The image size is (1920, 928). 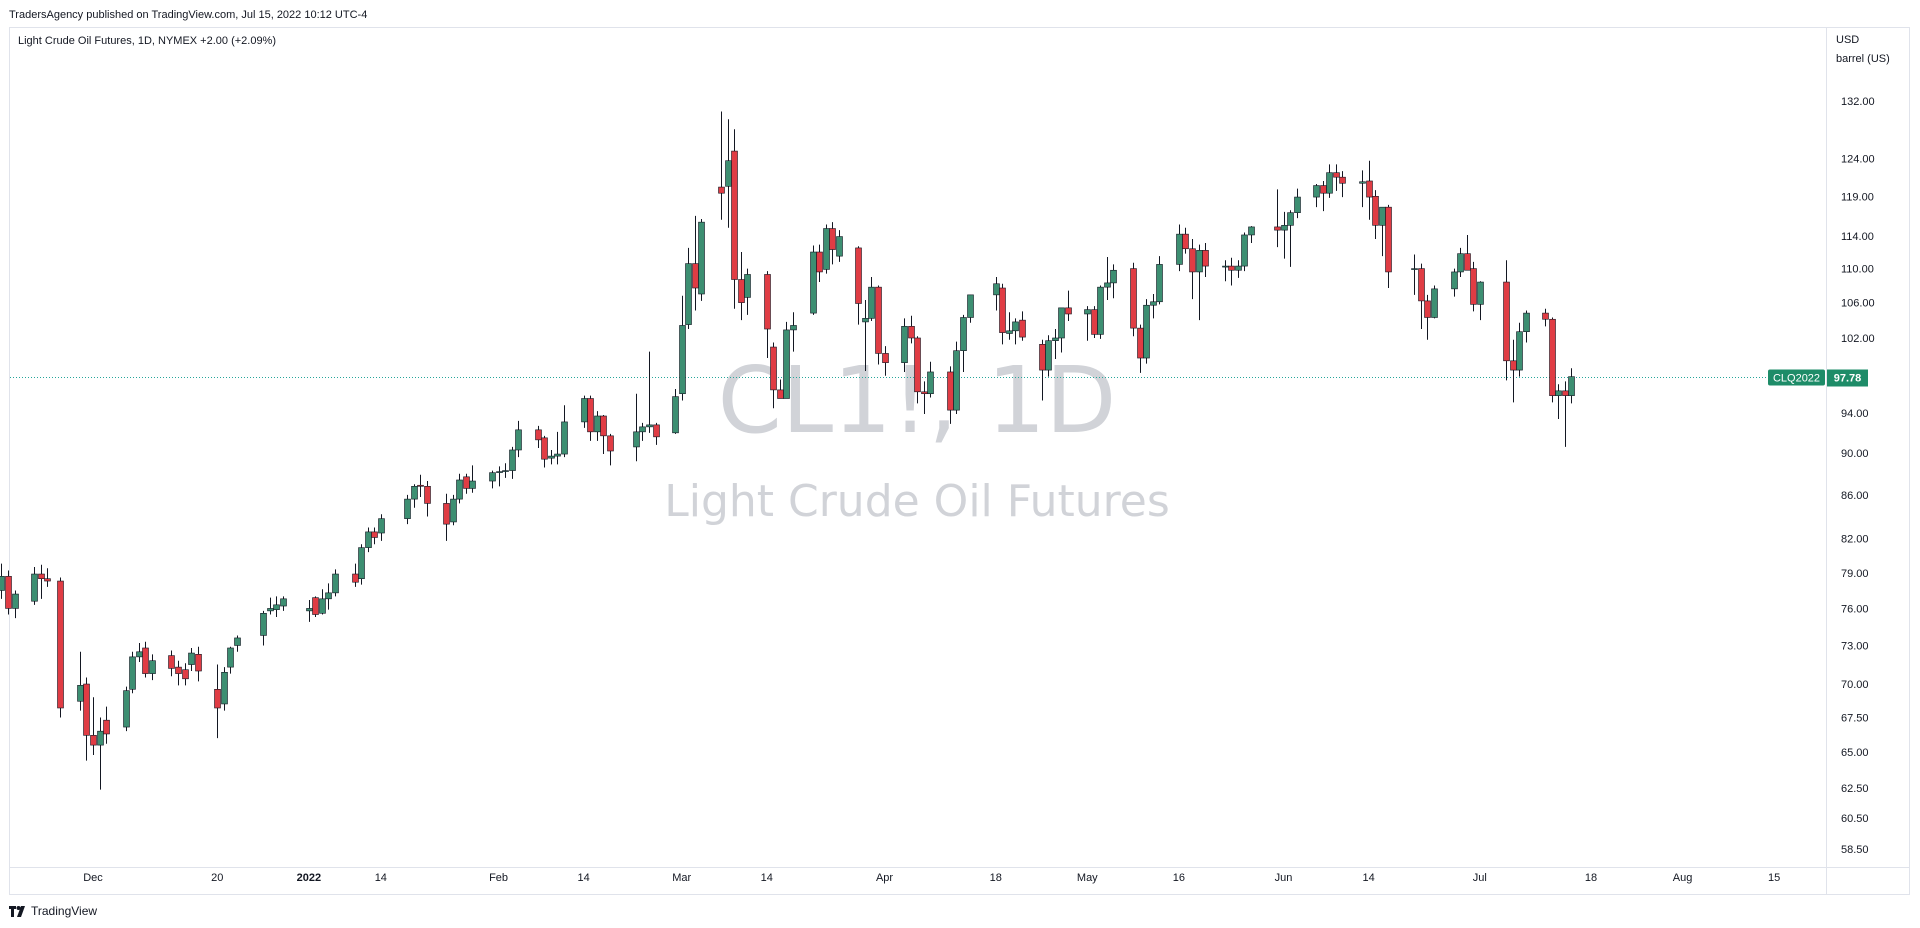 I want to click on tradingview-footer-logo: TradingView, so click(x=53, y=911).